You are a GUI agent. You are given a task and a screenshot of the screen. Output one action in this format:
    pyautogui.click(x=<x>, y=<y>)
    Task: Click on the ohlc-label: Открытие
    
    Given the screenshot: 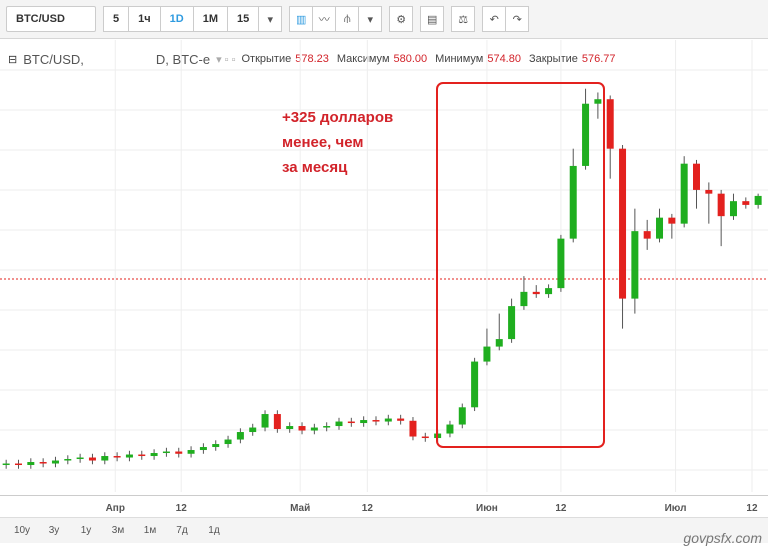 What is the action you would take?
    pyautogui.click(x=266, y=59)
    